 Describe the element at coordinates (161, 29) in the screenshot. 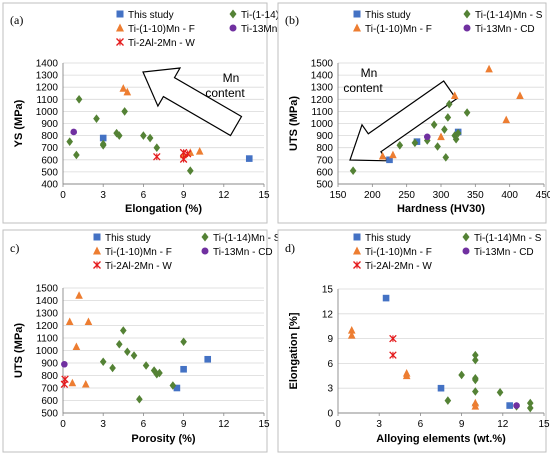

I see `legend-label: Ti-(1-10)Mn - F` at that location.